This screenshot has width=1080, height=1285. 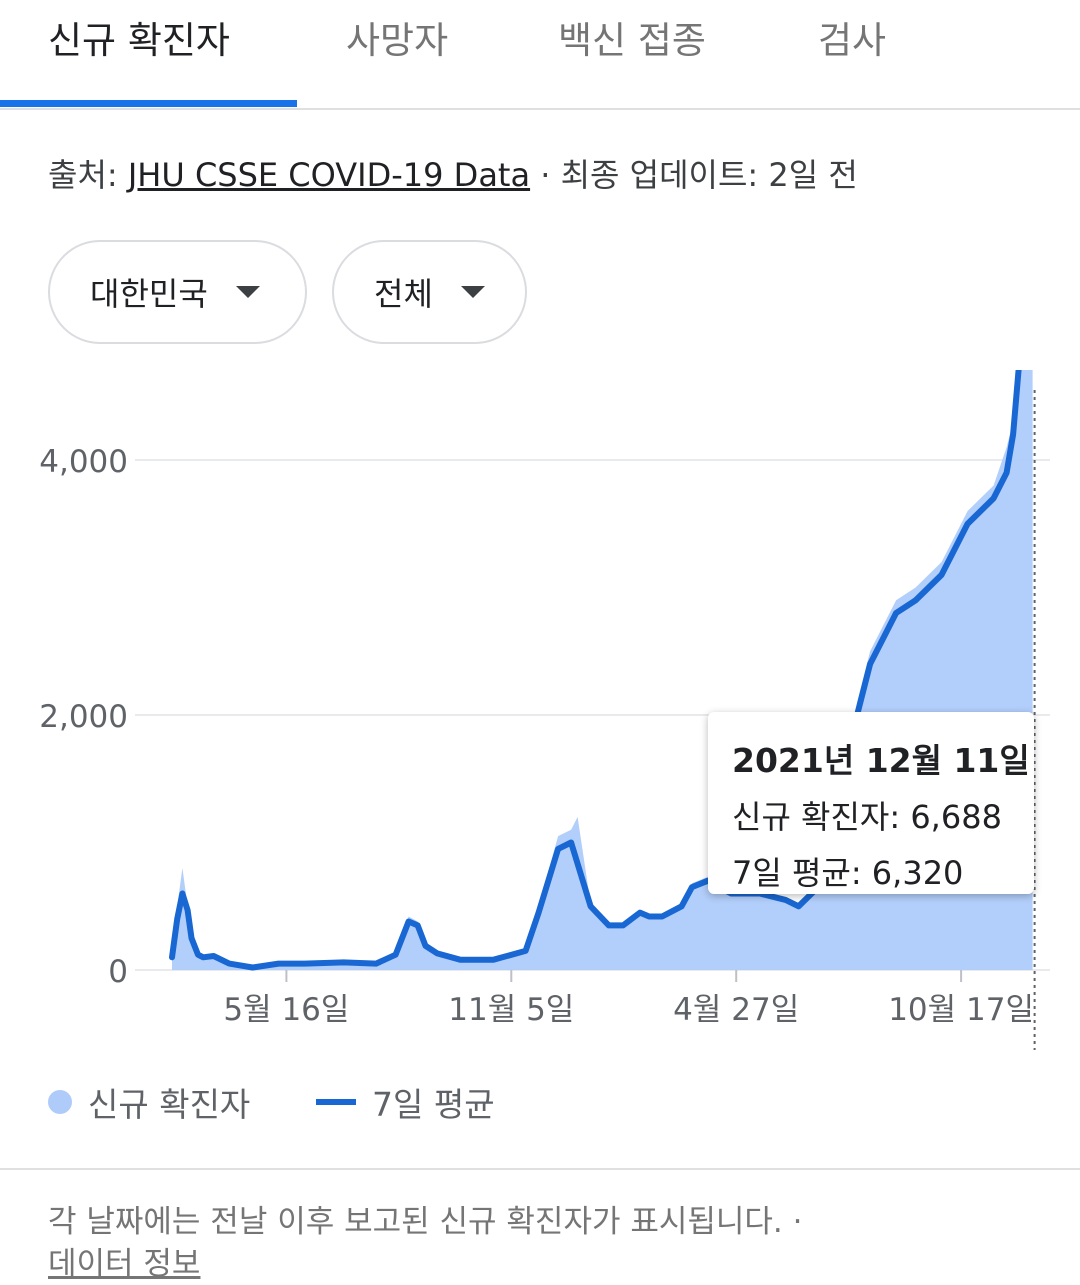 I want to click on tab-deaths: 사망자, so click(x=397, y=40).